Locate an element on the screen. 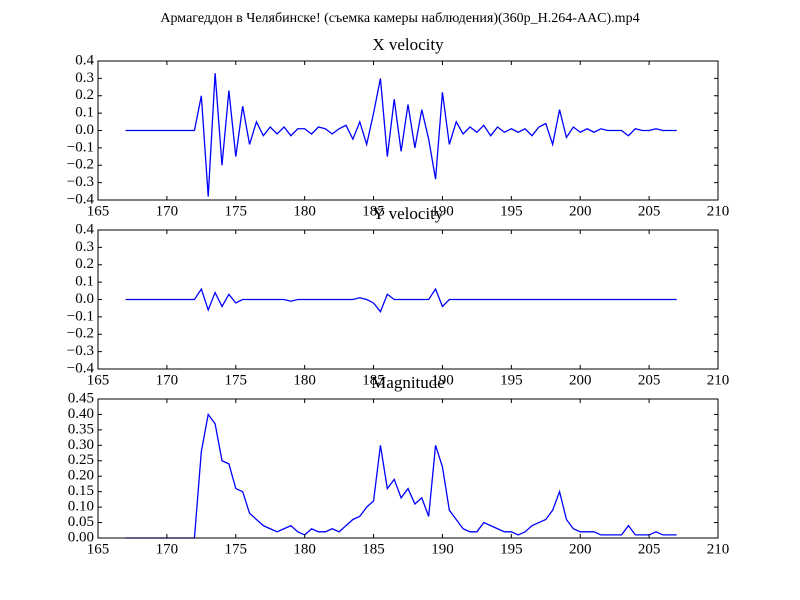 The image size is (800, 600). axes-title: Magnitude is located at coordinates (408, 382).